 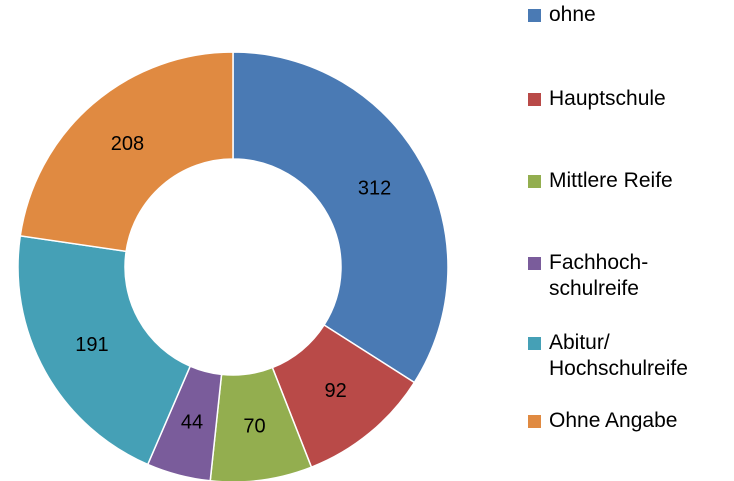 I want to click on legend-label: Ohne Angabe, so click(x=613, y=420).